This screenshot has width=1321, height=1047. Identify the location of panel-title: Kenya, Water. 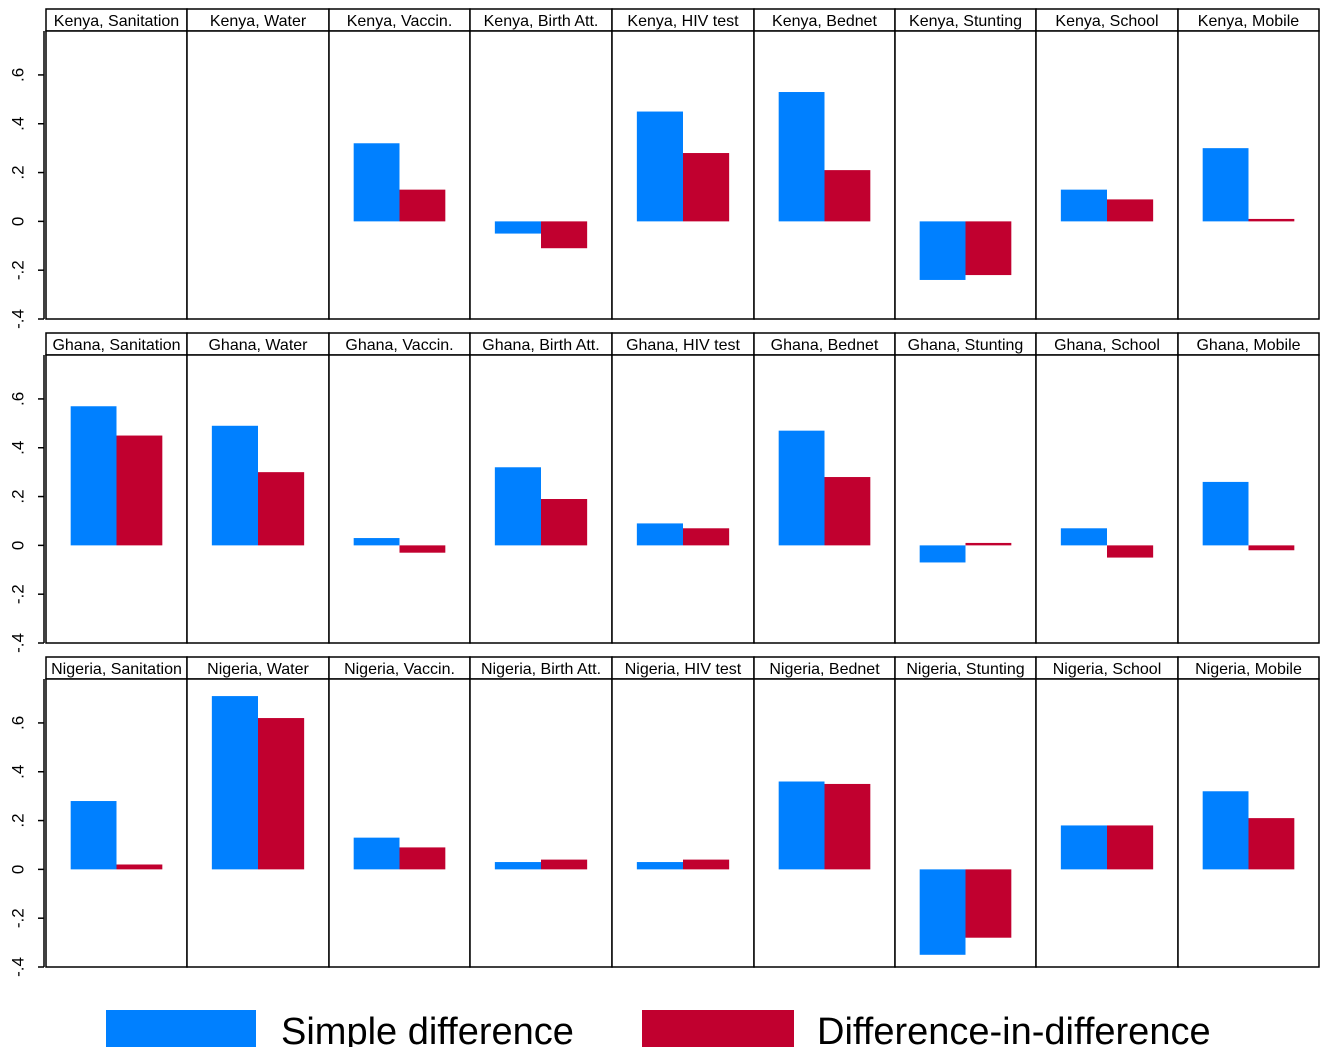
(258, 21).